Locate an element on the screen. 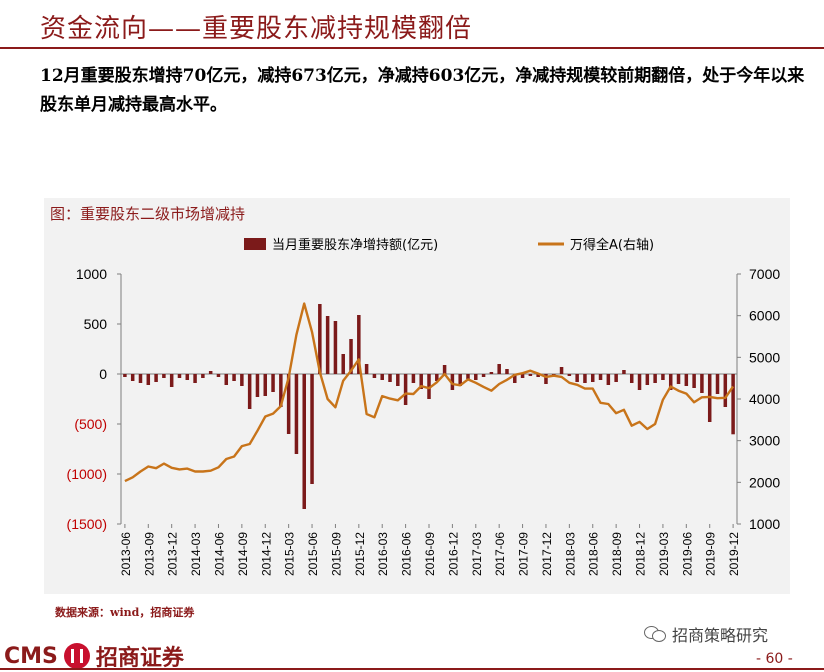  x-tick-label: 2013-09 is located at coordinates (149, 554).